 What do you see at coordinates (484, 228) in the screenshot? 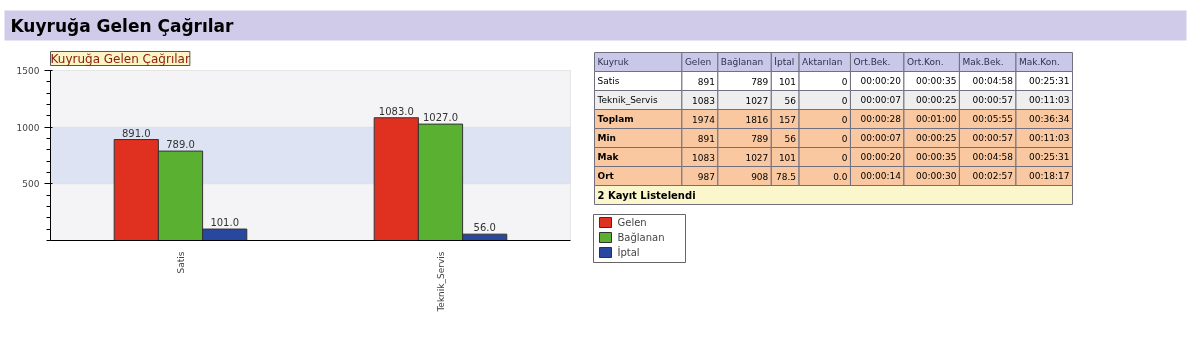
I see `data-label: 56.0` at bounding box center [484, 228].